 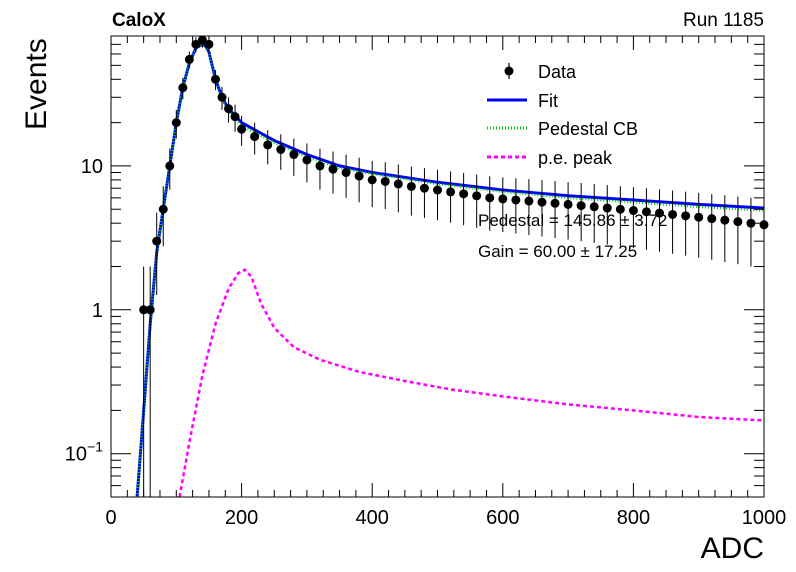 I want to click on y-tick-label: 1, so click(x=97, y=311).